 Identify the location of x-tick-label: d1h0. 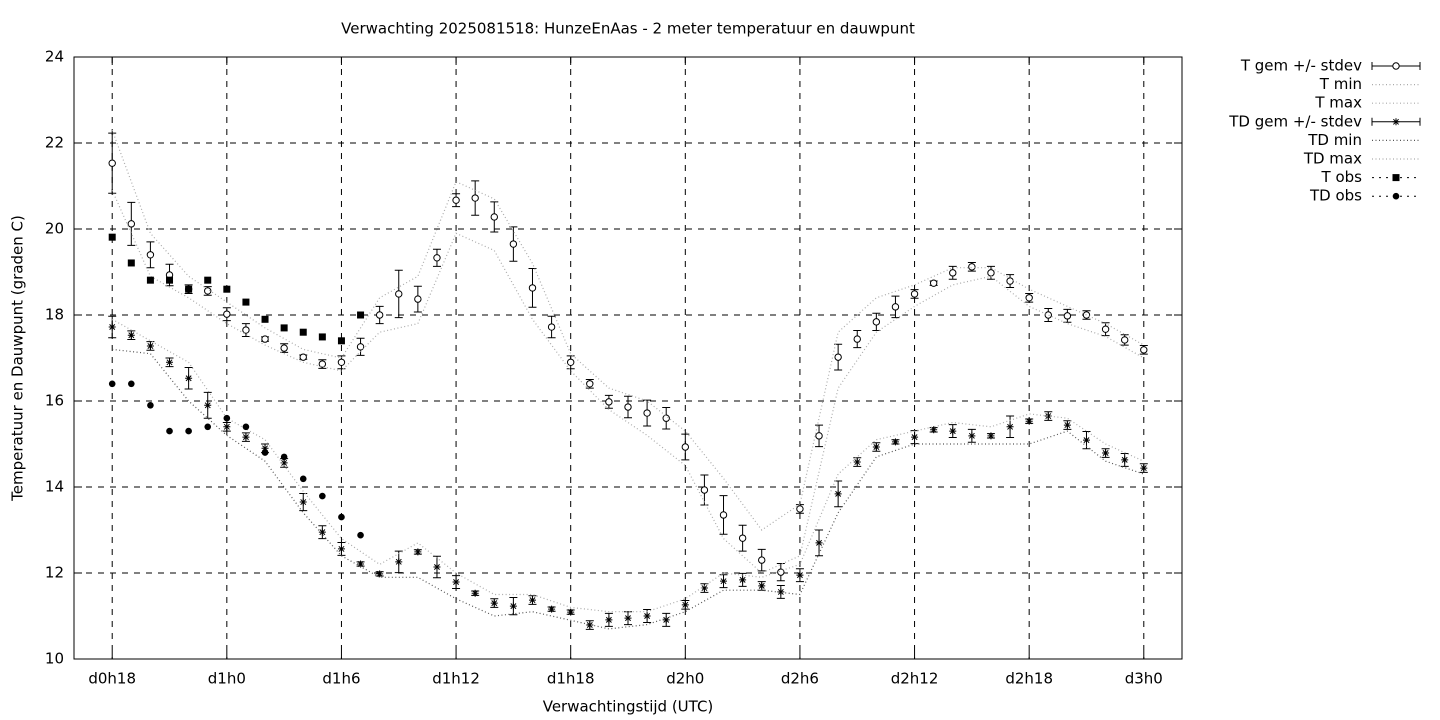
(227, 679).